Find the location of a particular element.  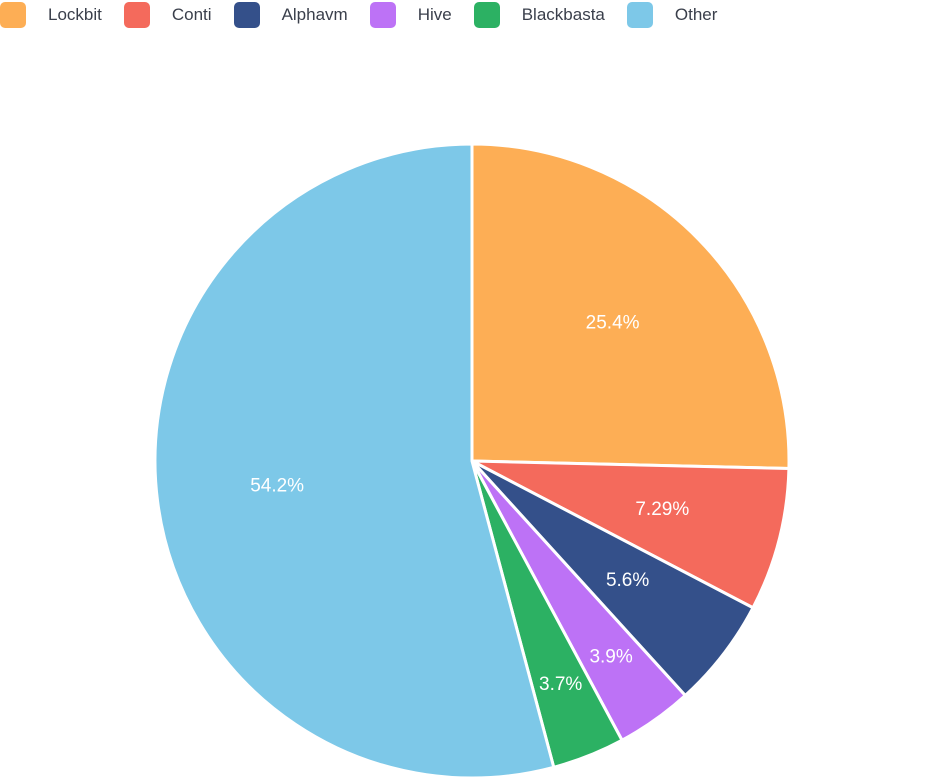

legend-label-blackbasta: Blackbasta is located at coordinates (563, 14).